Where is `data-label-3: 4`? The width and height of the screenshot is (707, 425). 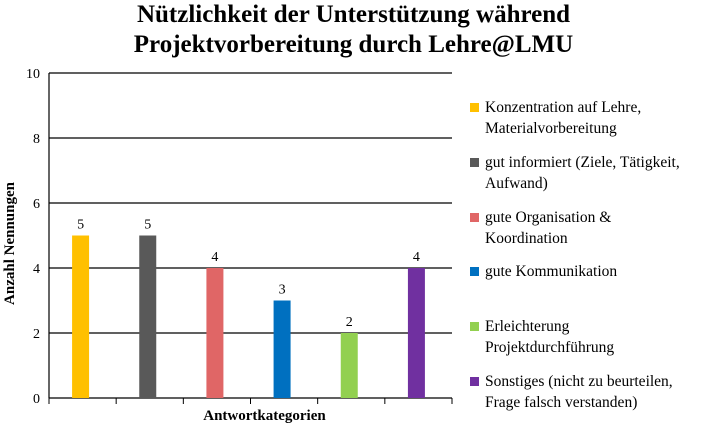 data-label-3: 4 is located at coordinates (214, 257).